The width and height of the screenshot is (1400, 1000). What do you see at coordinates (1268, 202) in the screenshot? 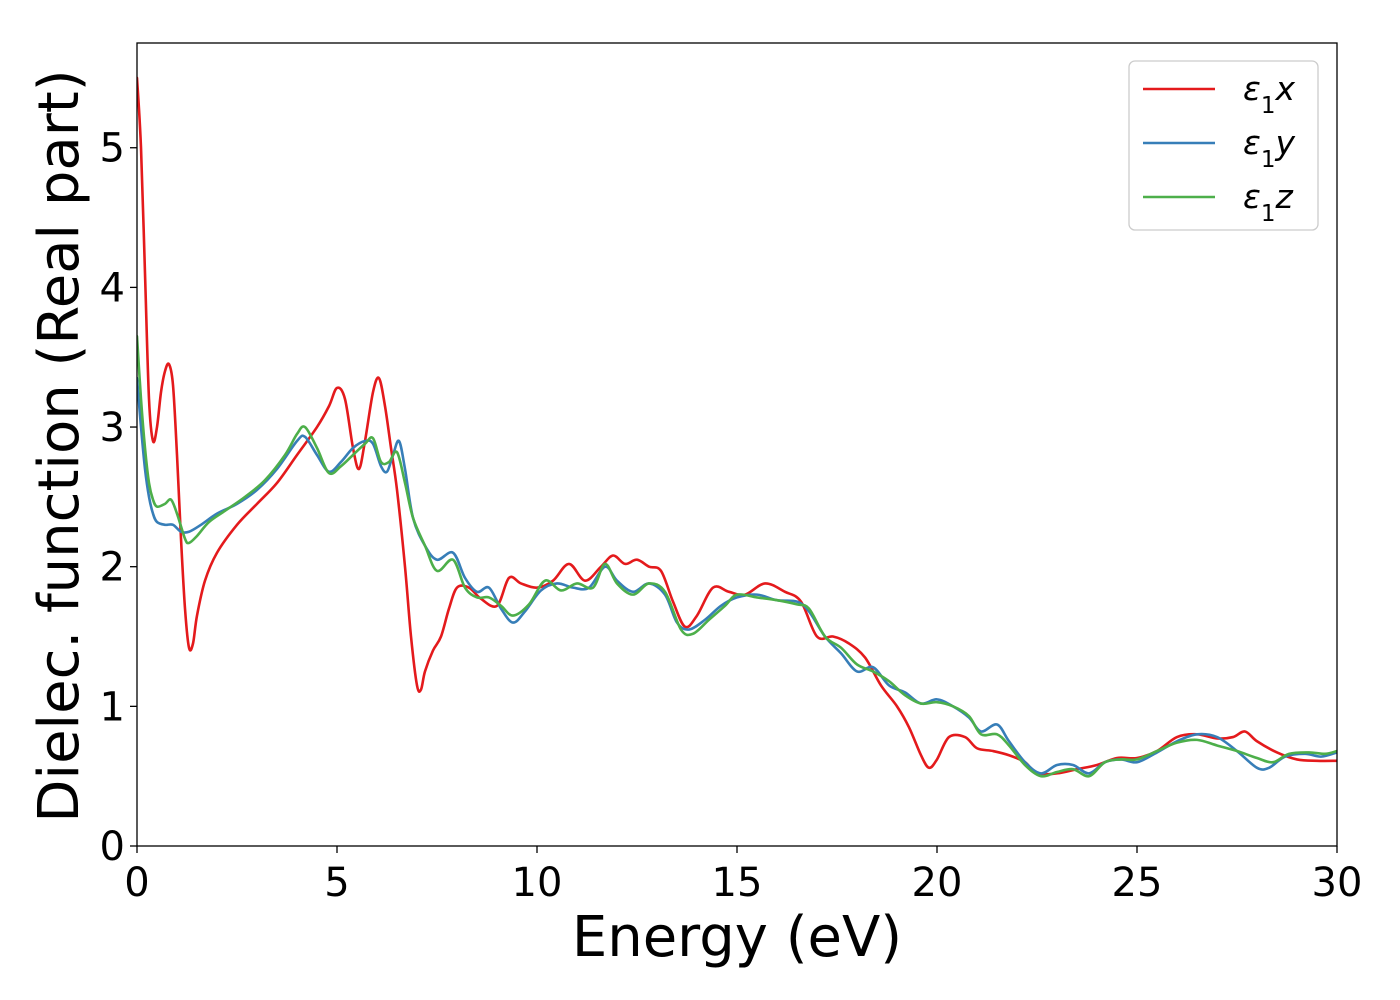
I see `legend-label-z: ε1z` at bounding box center [1268, 202].